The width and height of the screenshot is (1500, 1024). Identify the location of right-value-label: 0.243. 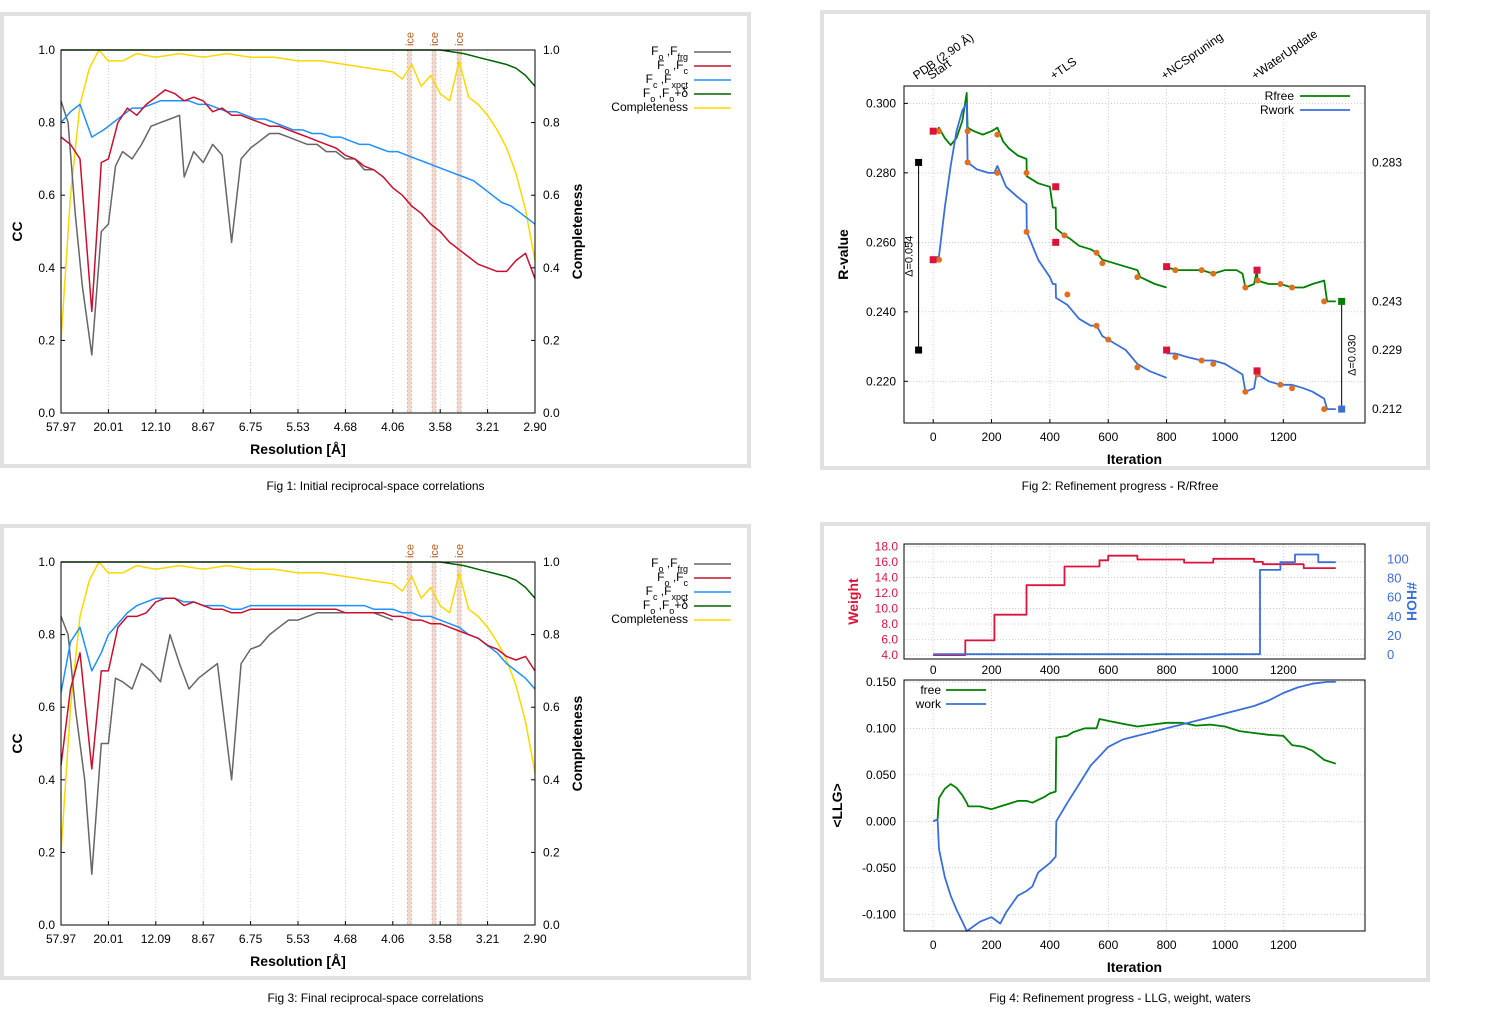
(1387, 301).